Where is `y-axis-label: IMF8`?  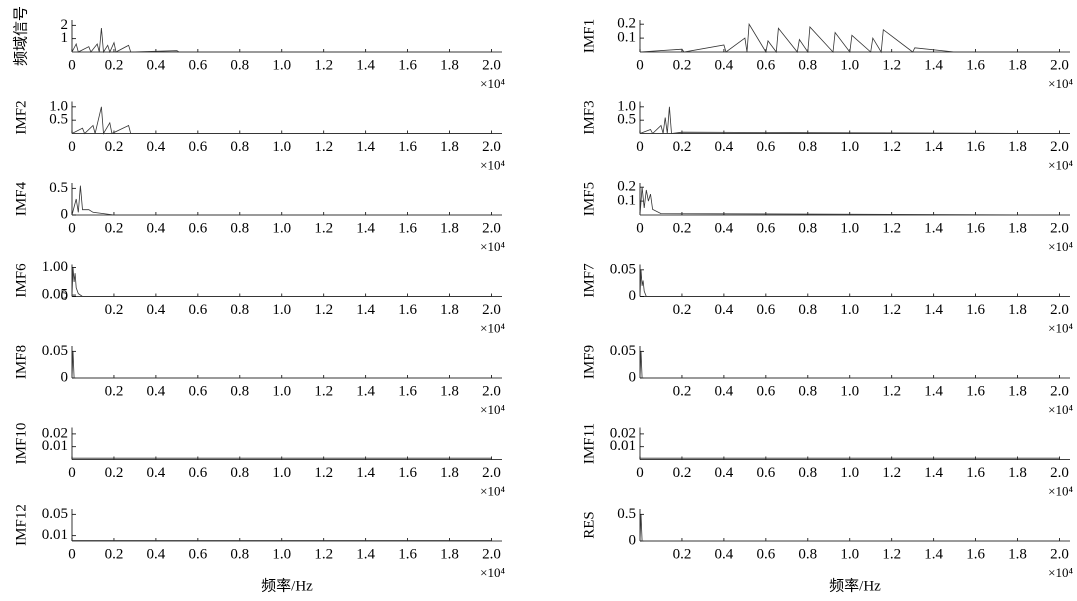
y-axis-label: IMF8 is located at coordinates (21, 362).